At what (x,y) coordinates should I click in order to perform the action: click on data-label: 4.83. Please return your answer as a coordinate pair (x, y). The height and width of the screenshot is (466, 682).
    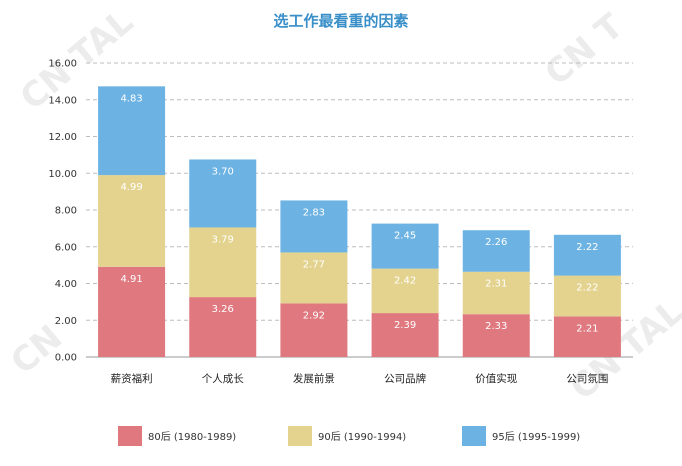
    Looking at the image, I should click on (131, 98).